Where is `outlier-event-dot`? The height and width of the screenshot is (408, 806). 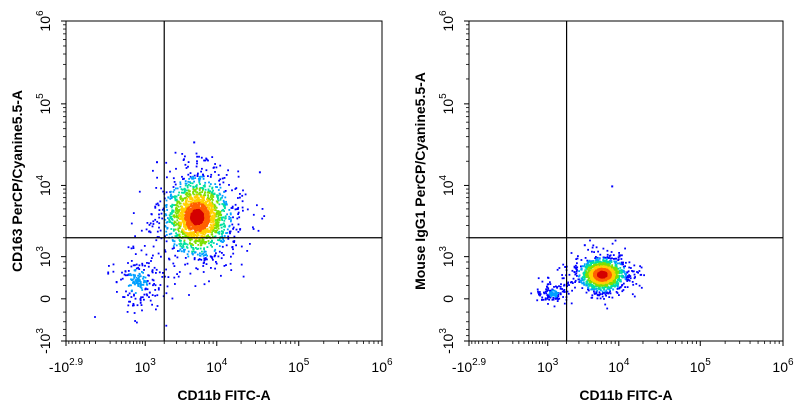 outlier-event-dot is located at coordinates (157, 162).